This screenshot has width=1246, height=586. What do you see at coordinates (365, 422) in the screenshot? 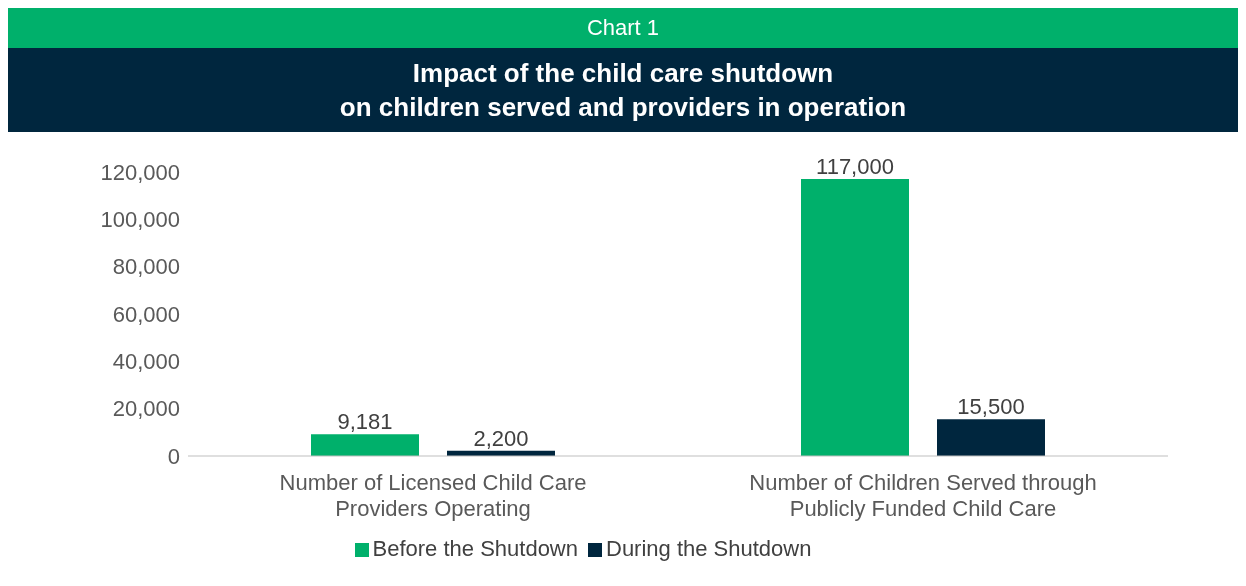
I see `data-label: 9,181` at bounding box center [365, 422].